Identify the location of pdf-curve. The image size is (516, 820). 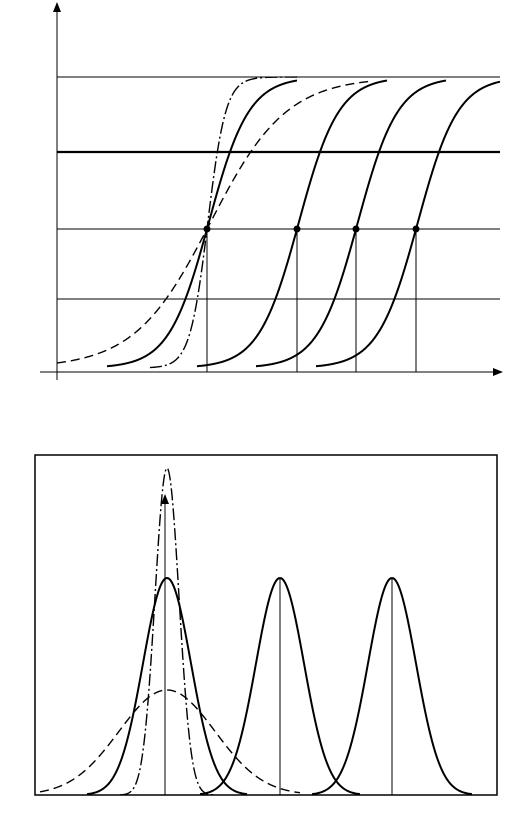
(167, 686).